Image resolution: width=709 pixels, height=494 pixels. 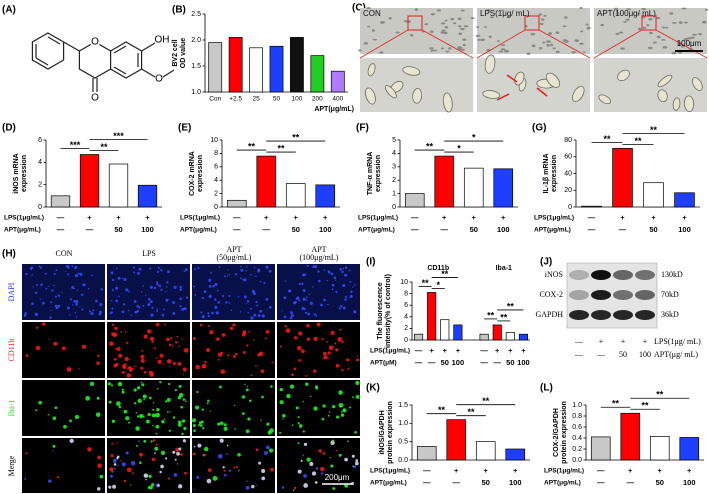 I want to click on y-tick-label: 10, so click(x=404, y=282).